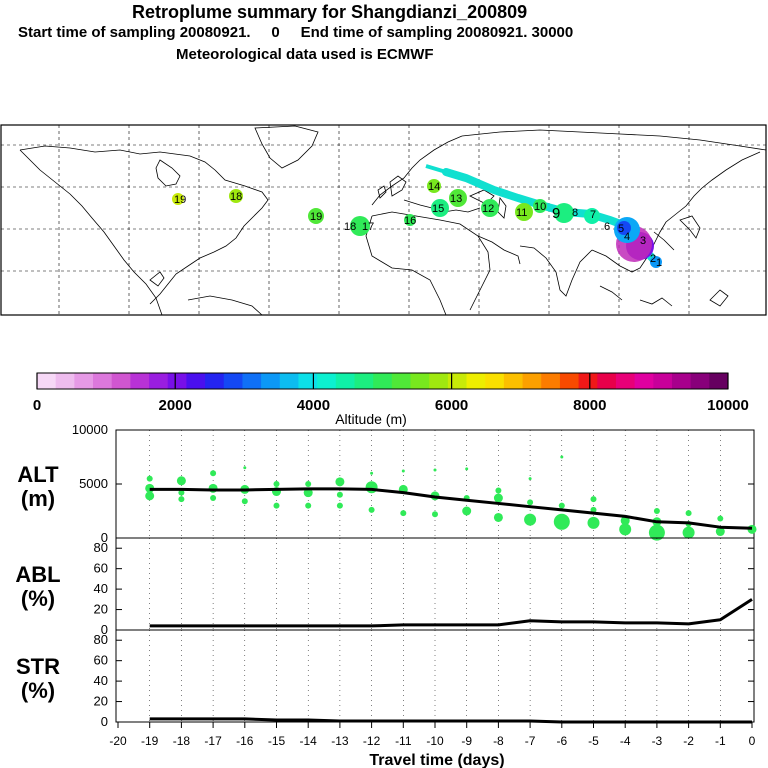 The height and width of the screenshot is (768, 768). Describe the element at coordinates (657, 741) in the screenshot. I see `x-tick-label: -3` at that location.